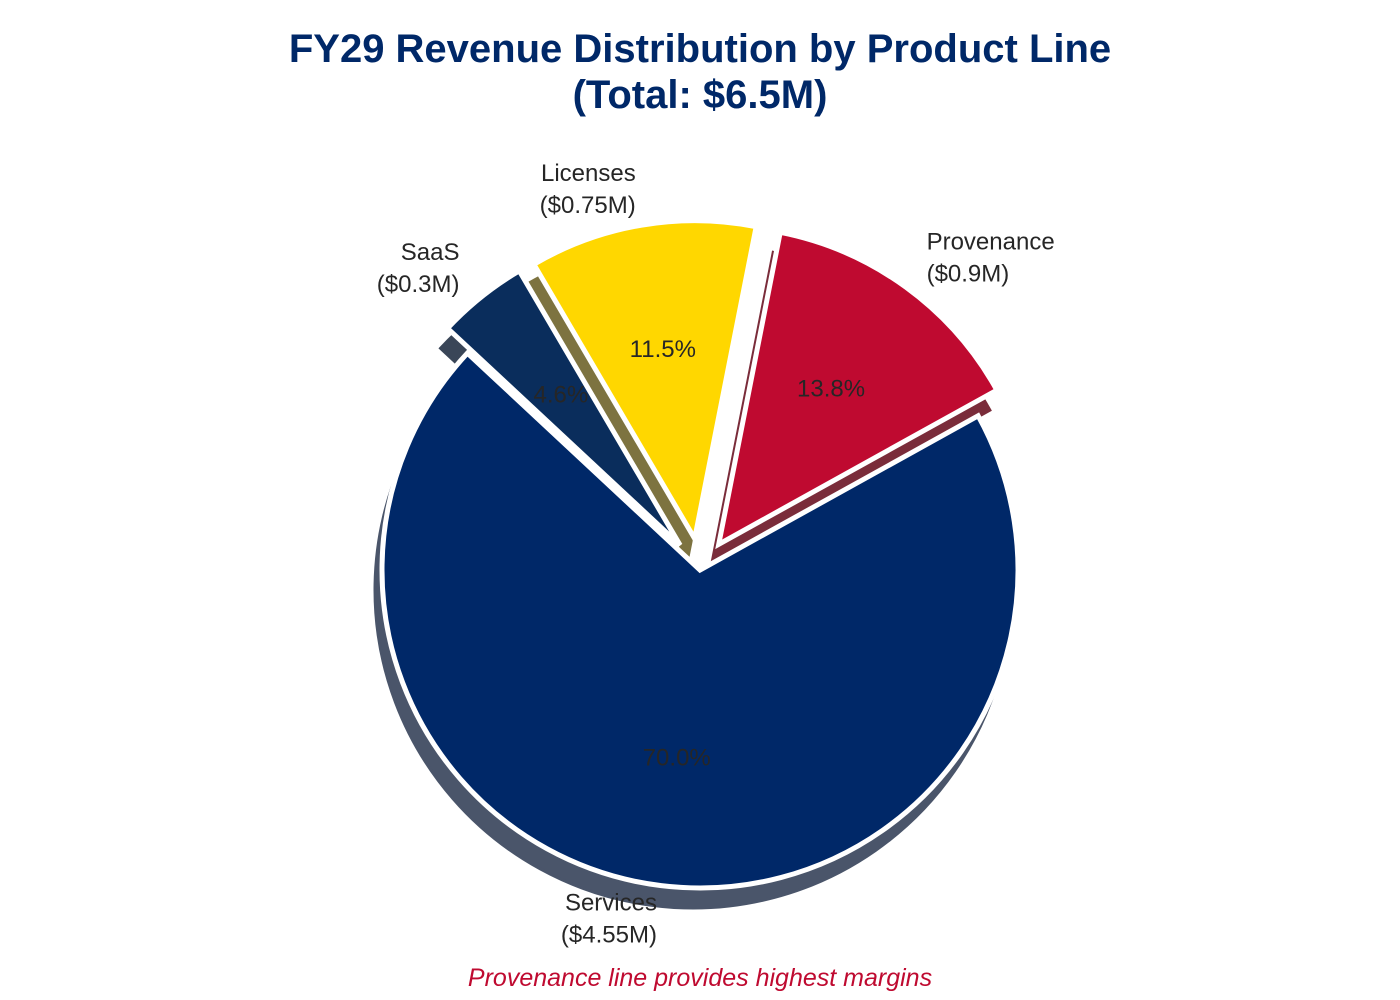 This screenshot has width=1400, height=1000. What do you see at coordinates (588, 205) in the screenshot?
I see `slice-amount-licenses: ($0.75M)` at bounding box center [588, 205].